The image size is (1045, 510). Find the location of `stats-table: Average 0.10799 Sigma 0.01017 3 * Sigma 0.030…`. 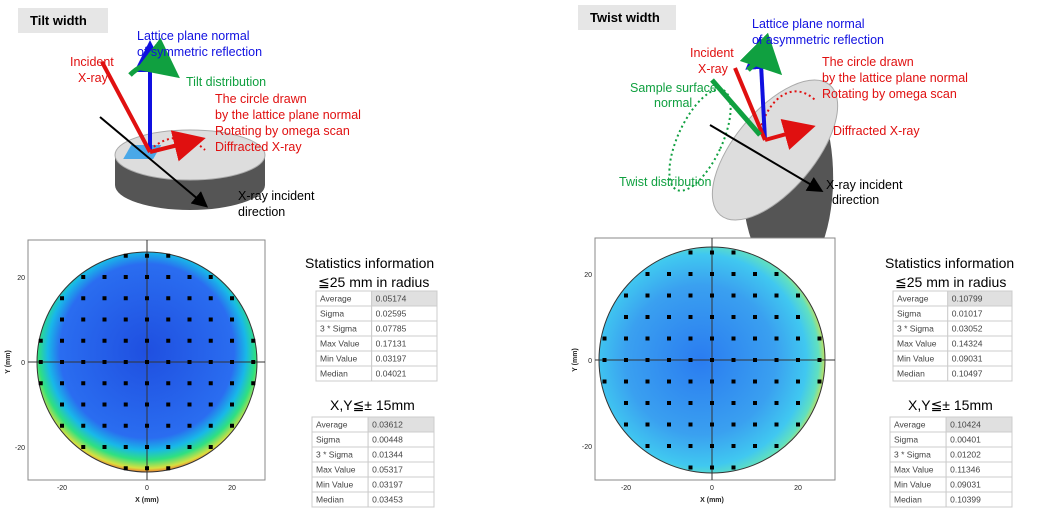

stats-table: Average 0.10799 Sigma 0.01017 3 * Sigma 0.030… is located at coordinates (952, 336).